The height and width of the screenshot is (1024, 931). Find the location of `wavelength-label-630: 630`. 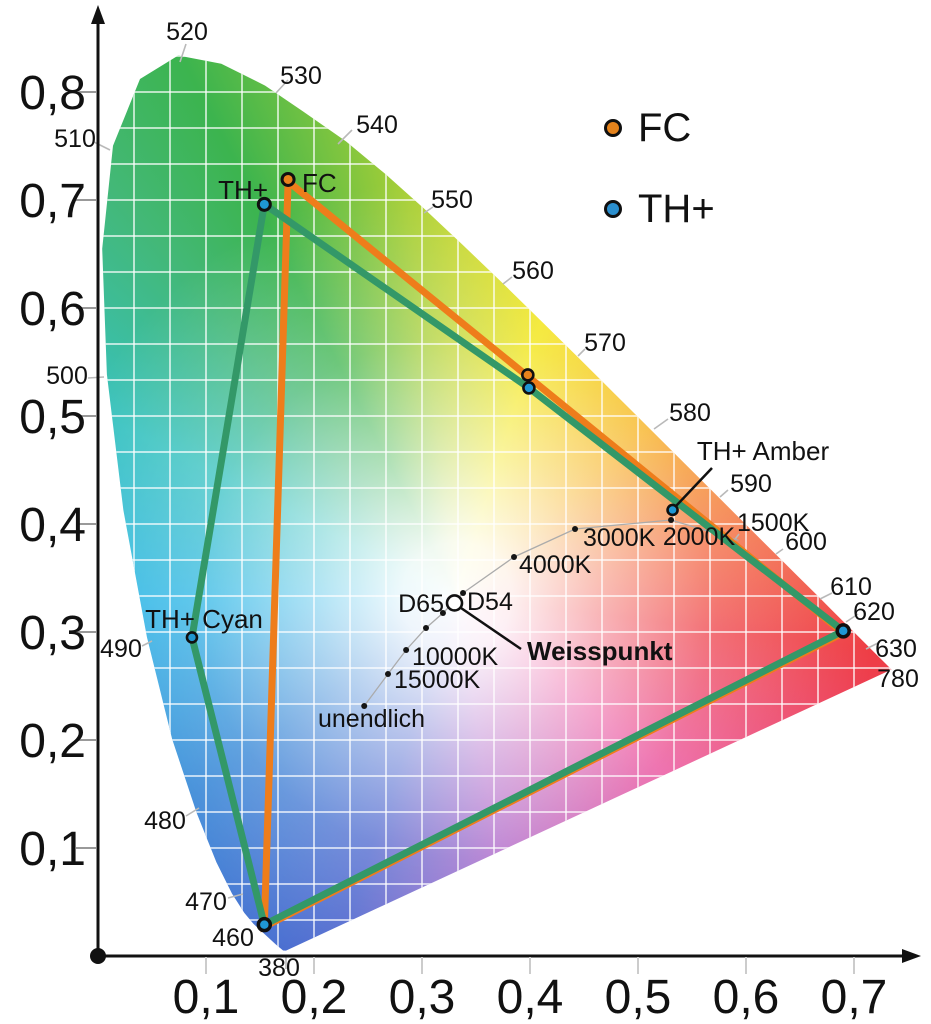

wavelength-label-630: 630 is located at coordinates (896, 649).